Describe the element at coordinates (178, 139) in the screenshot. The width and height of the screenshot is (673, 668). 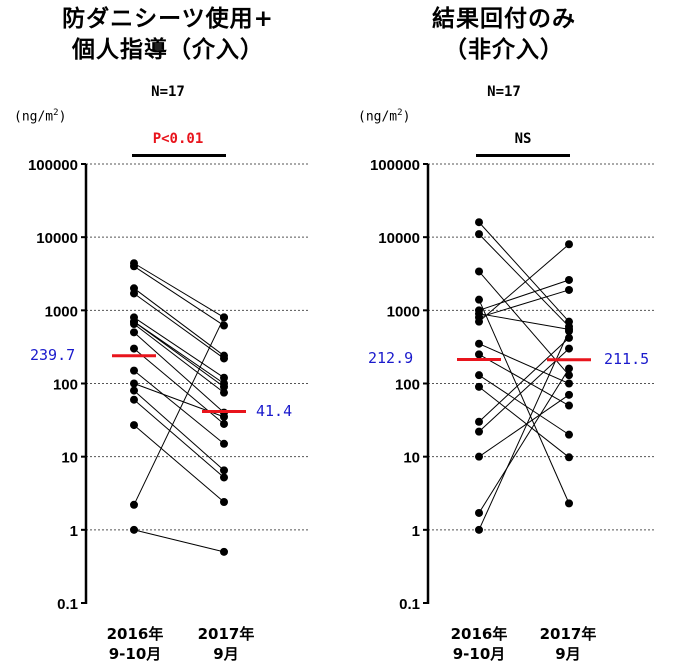
I see `significance-label: P<0.01` at that location.